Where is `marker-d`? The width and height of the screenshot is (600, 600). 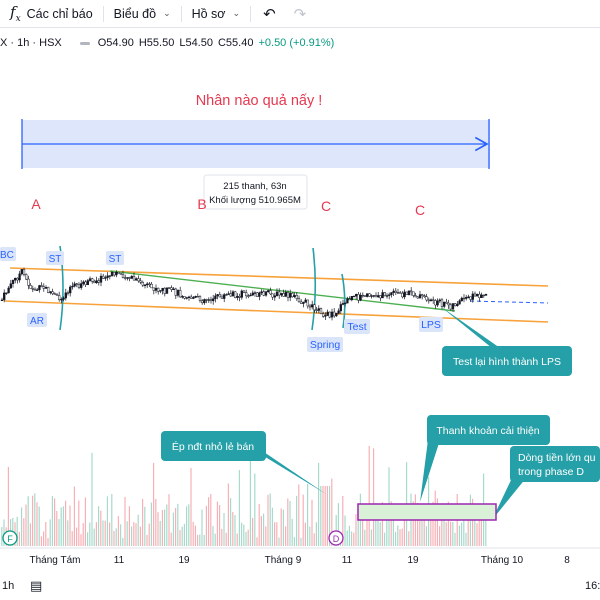 marker-d is located at coordinates (336, 538).